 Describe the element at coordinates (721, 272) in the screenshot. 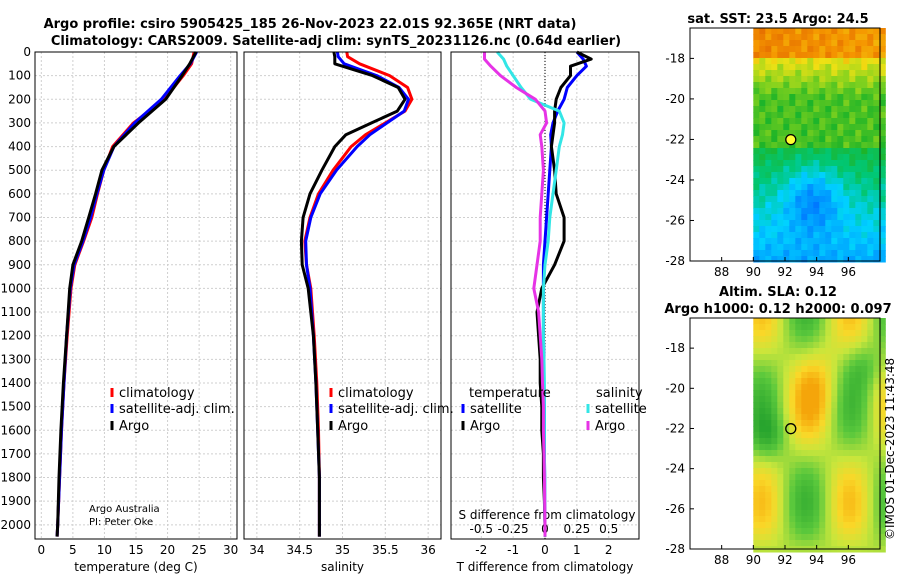

I see `map-x-tick-label: 88` at that location.